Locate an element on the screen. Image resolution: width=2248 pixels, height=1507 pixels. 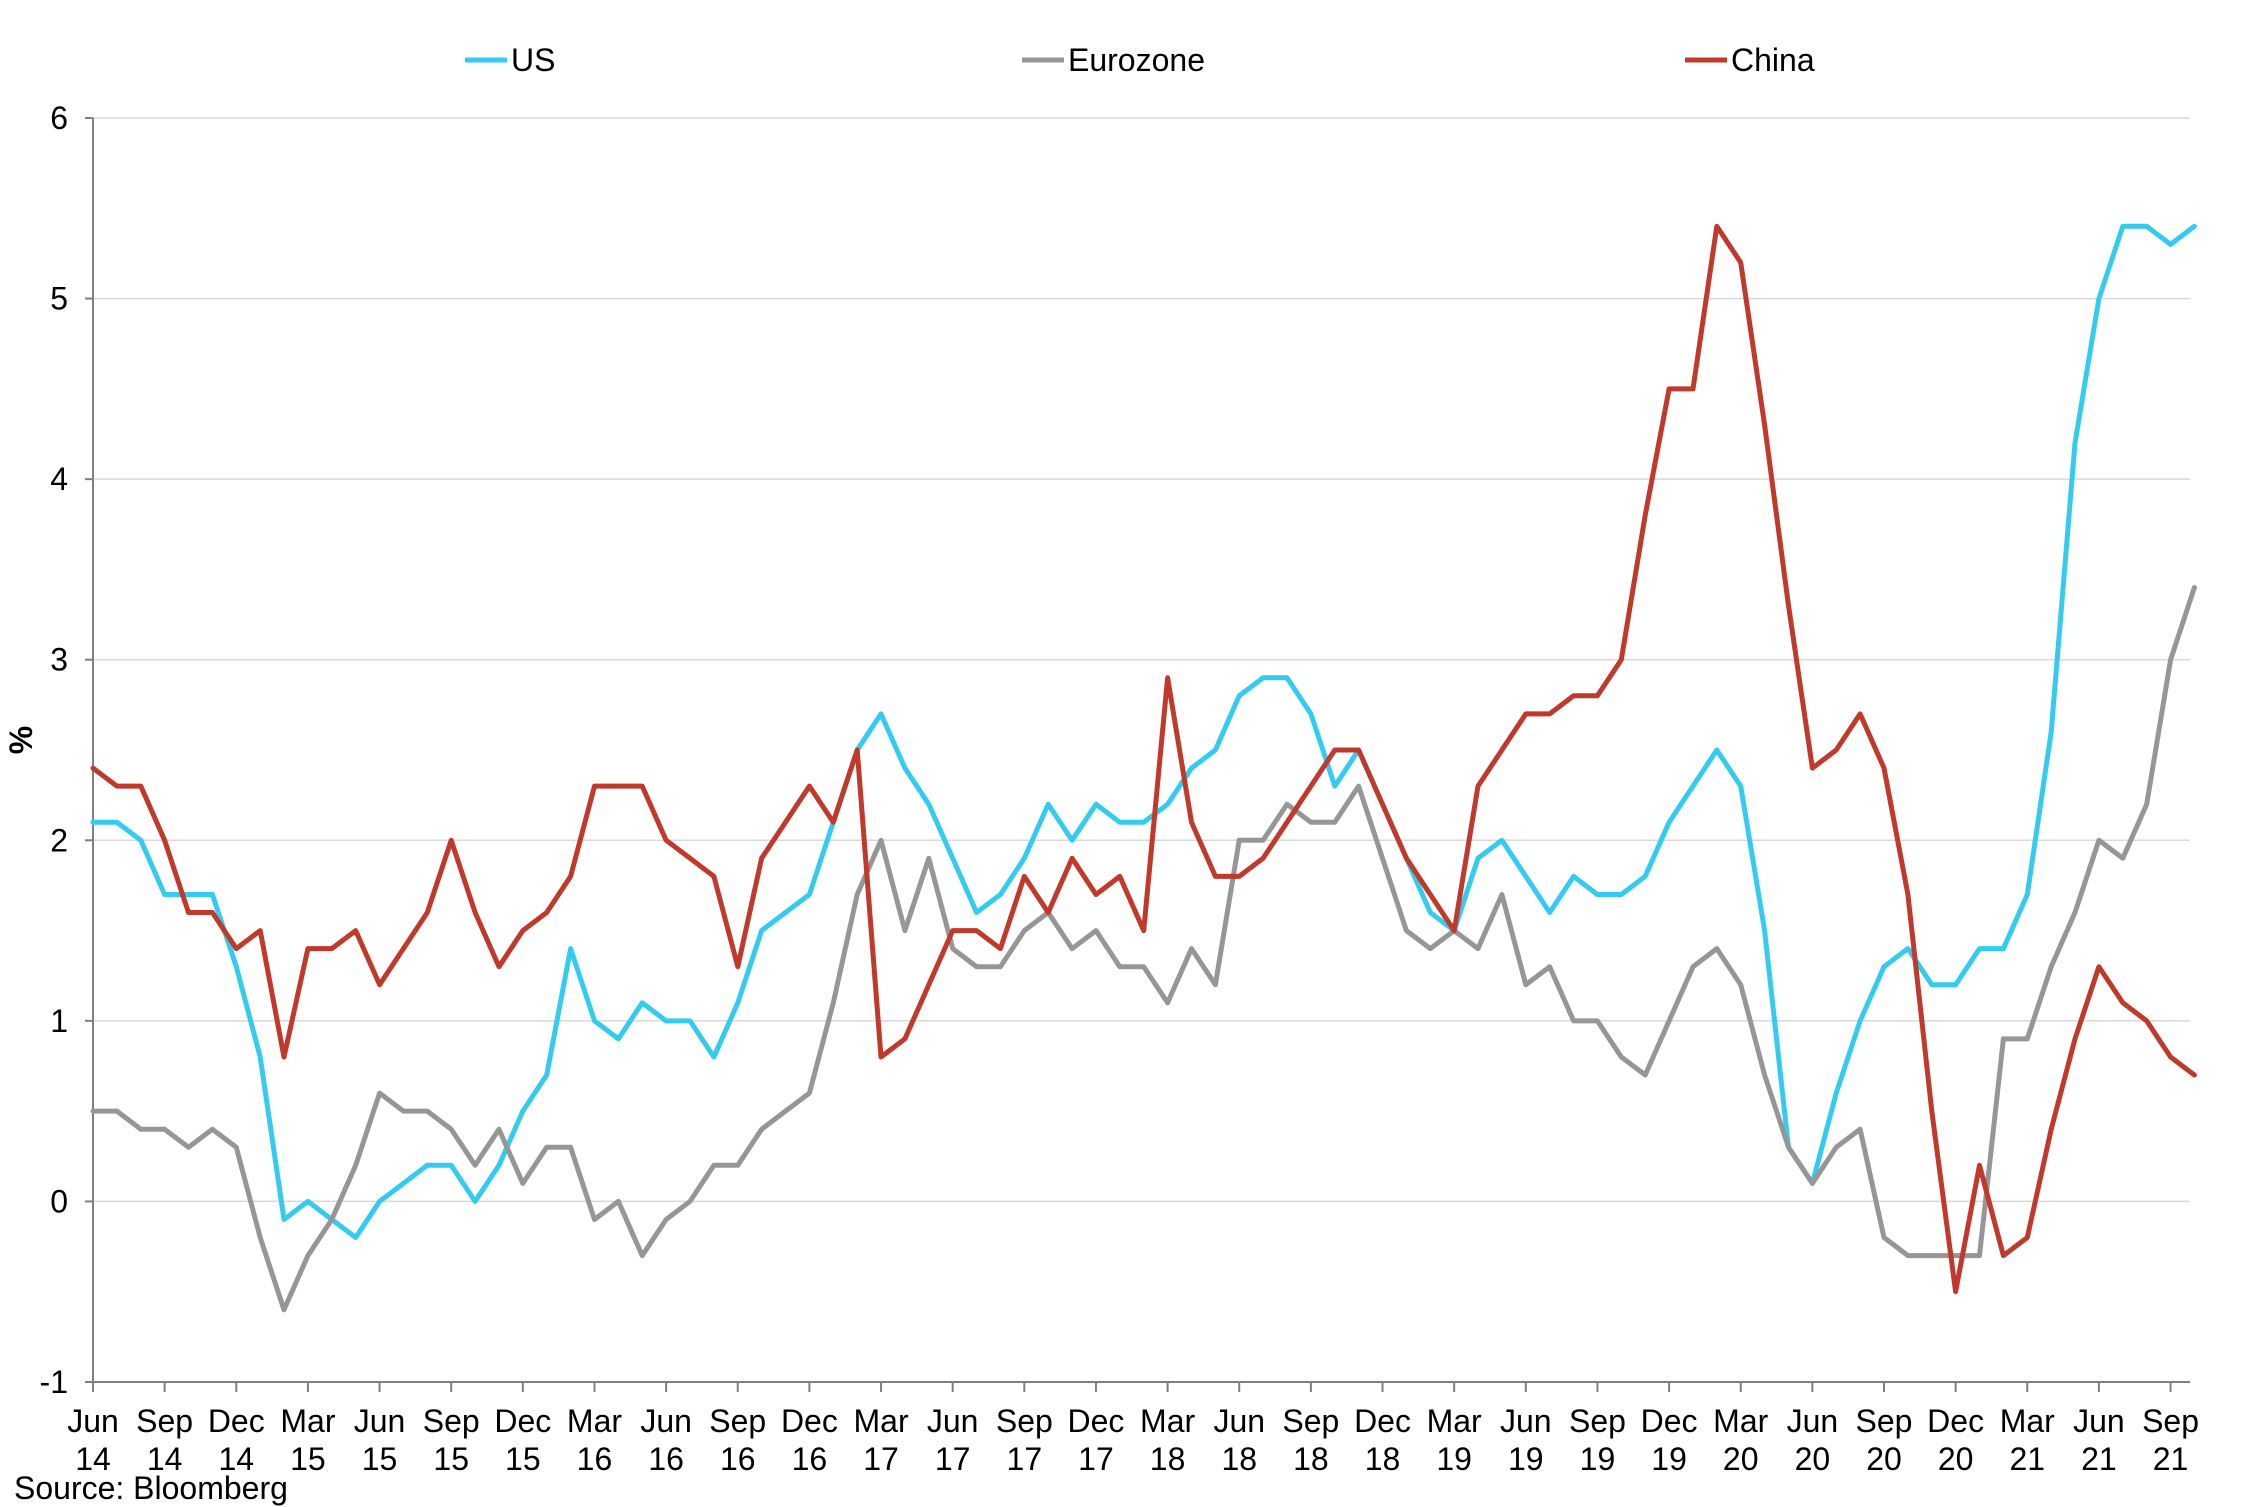
y-tick-label: 6 is located at coordinates (59, 118).